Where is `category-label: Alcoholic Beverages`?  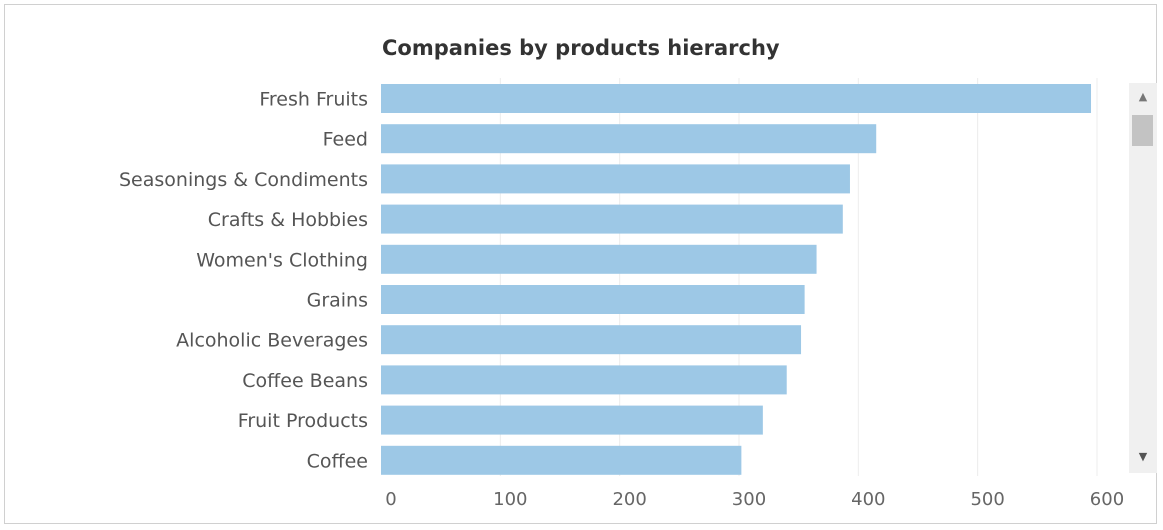 category-label: Alcoholic Beverages is located at coordinates (272, 341).